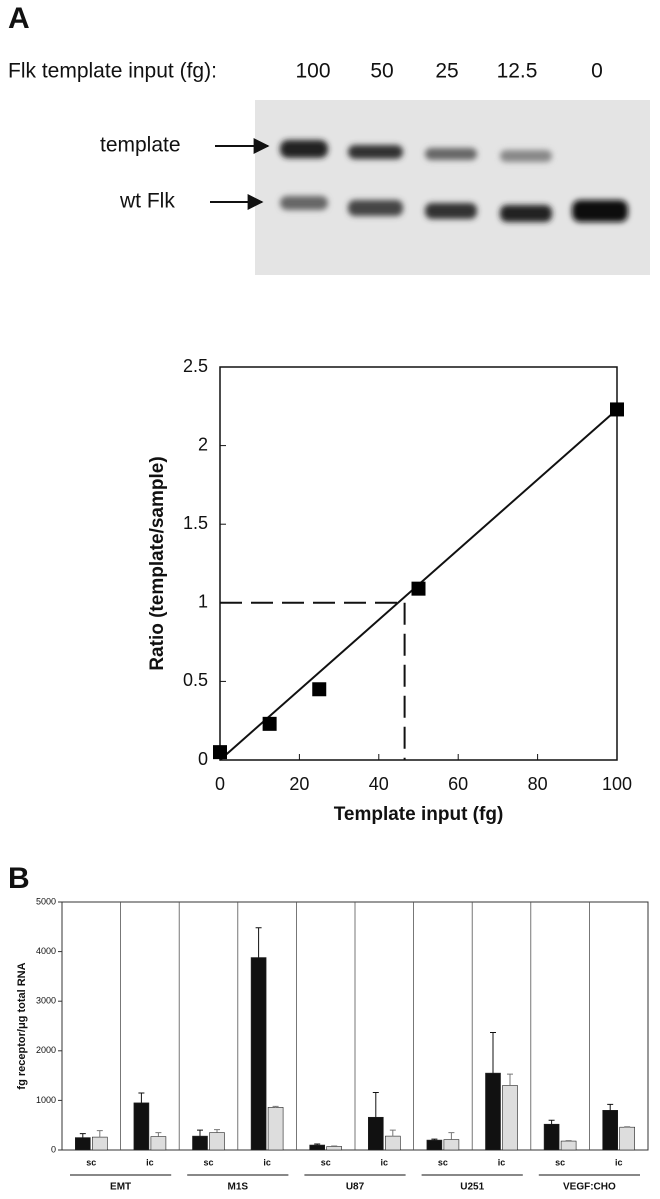 Image resolution: width=660 pixels, height=1199 pixels. What do you see at coordinates (299, 784) in the screenshot?
I see `x-tick-label: 20` at bounding box center [299, 784].